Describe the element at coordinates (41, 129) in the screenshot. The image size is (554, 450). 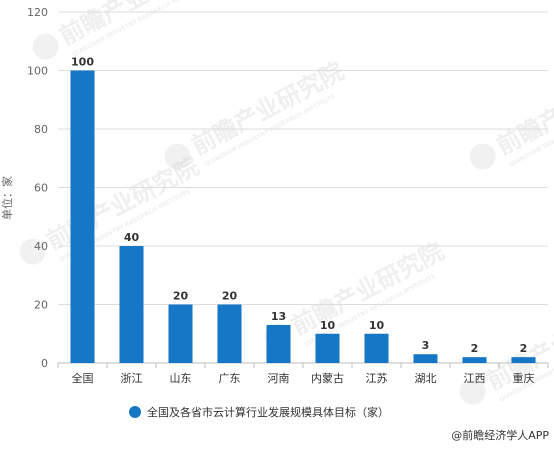
I see `y-tick-label: 80` at that location.